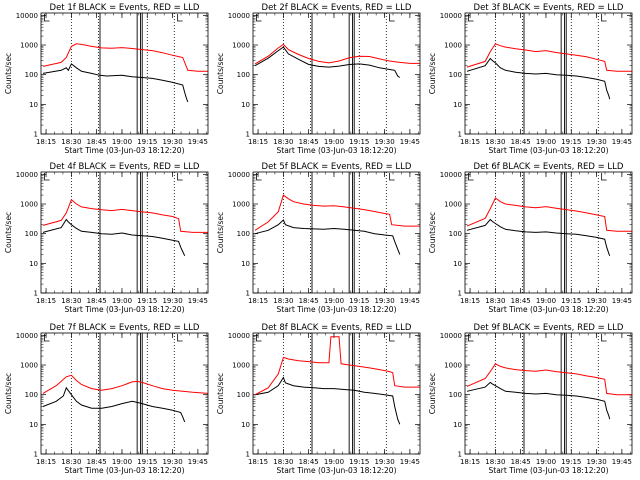 This screenshot has width=640, height=480. I want to click on panel-title: Det 3f BLACK = Events, RED = LLD, so click(549, 8).